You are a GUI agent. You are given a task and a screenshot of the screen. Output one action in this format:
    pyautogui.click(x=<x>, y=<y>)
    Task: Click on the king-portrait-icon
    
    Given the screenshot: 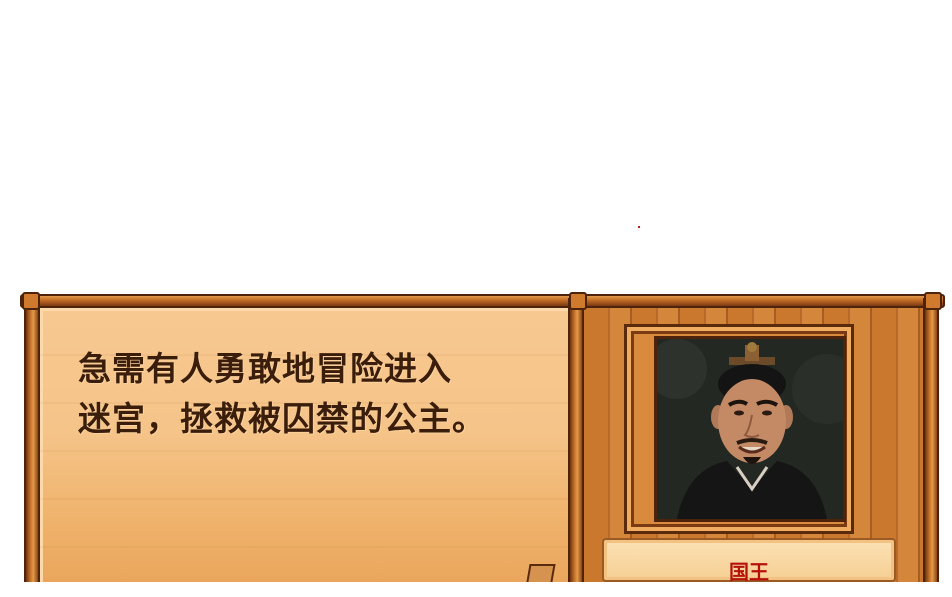 What is the action you would take?
    pyautogui.click(x=750, y=429)
    